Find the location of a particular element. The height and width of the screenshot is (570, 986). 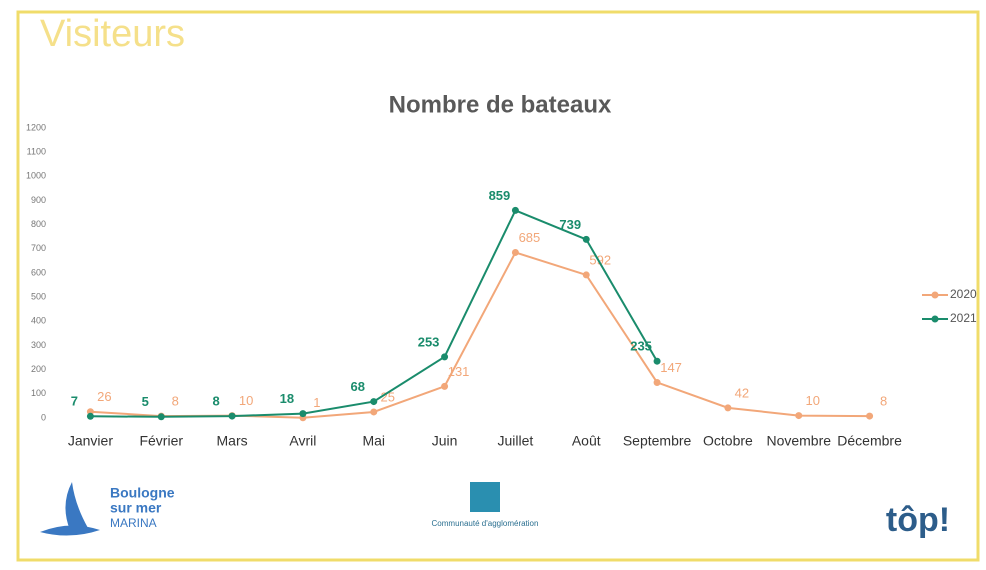

y-tick-label: 100 is located at coordinates (38, 393).